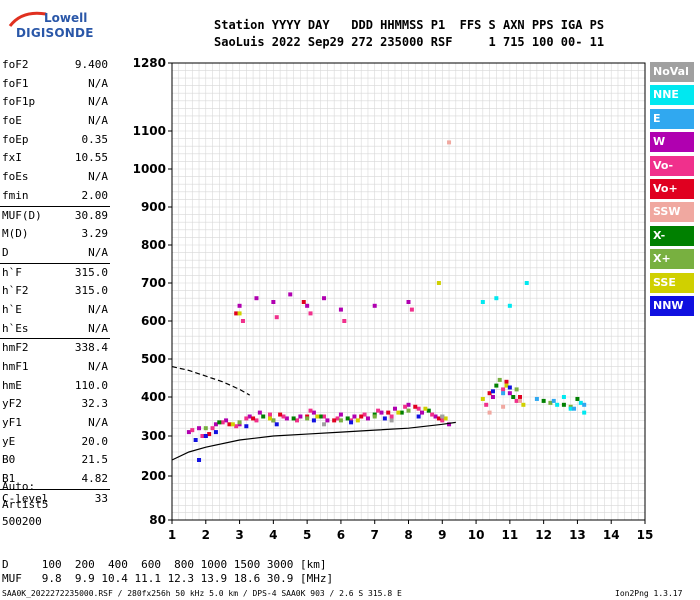 The width and height of the screenshot is (700, 600). What do you see at coordinates (55, 348) in the screenshot?
I see `param-row: hmF2 338.4` at bounding box center [55, 348].